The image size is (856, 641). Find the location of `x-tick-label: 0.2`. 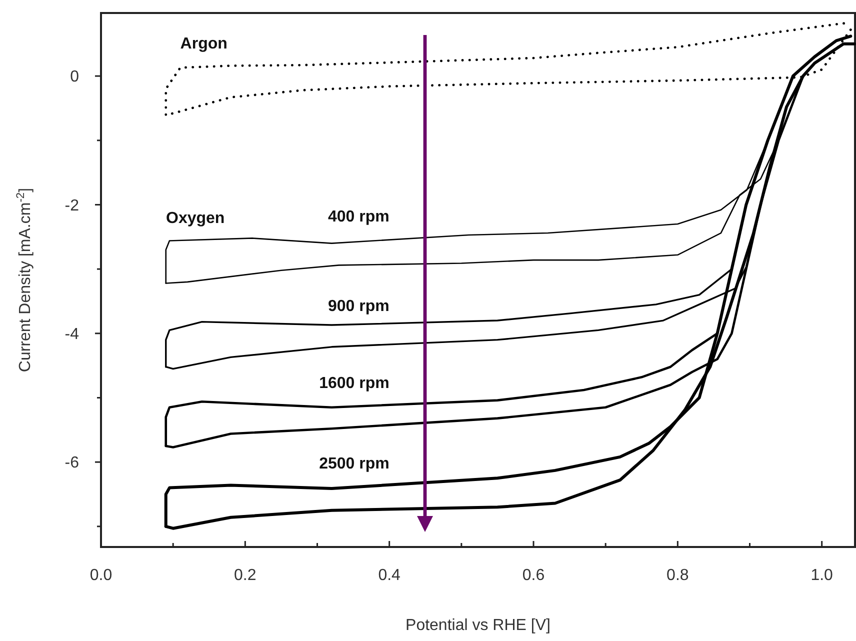

x-tick-label: 0.2 is located at coordinates (245, 575).